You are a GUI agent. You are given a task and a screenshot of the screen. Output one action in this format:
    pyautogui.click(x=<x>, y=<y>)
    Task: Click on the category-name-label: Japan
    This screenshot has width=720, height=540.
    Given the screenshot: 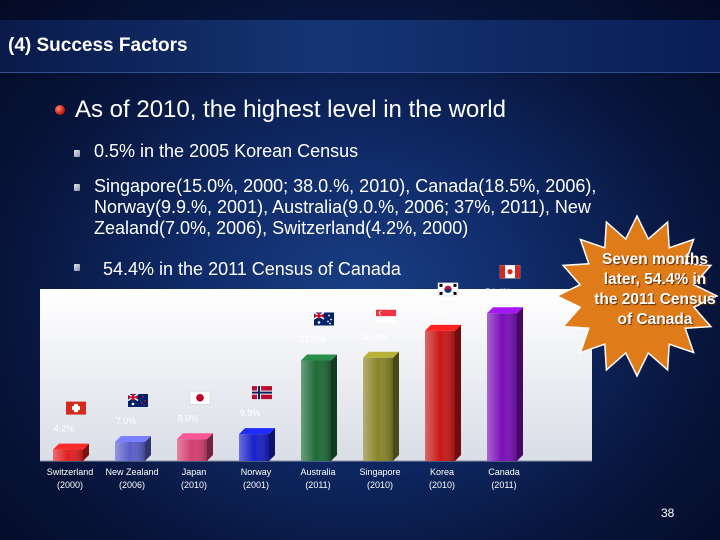 What is the action you would take?
    pyautogui.click(x=194, y=472)
    